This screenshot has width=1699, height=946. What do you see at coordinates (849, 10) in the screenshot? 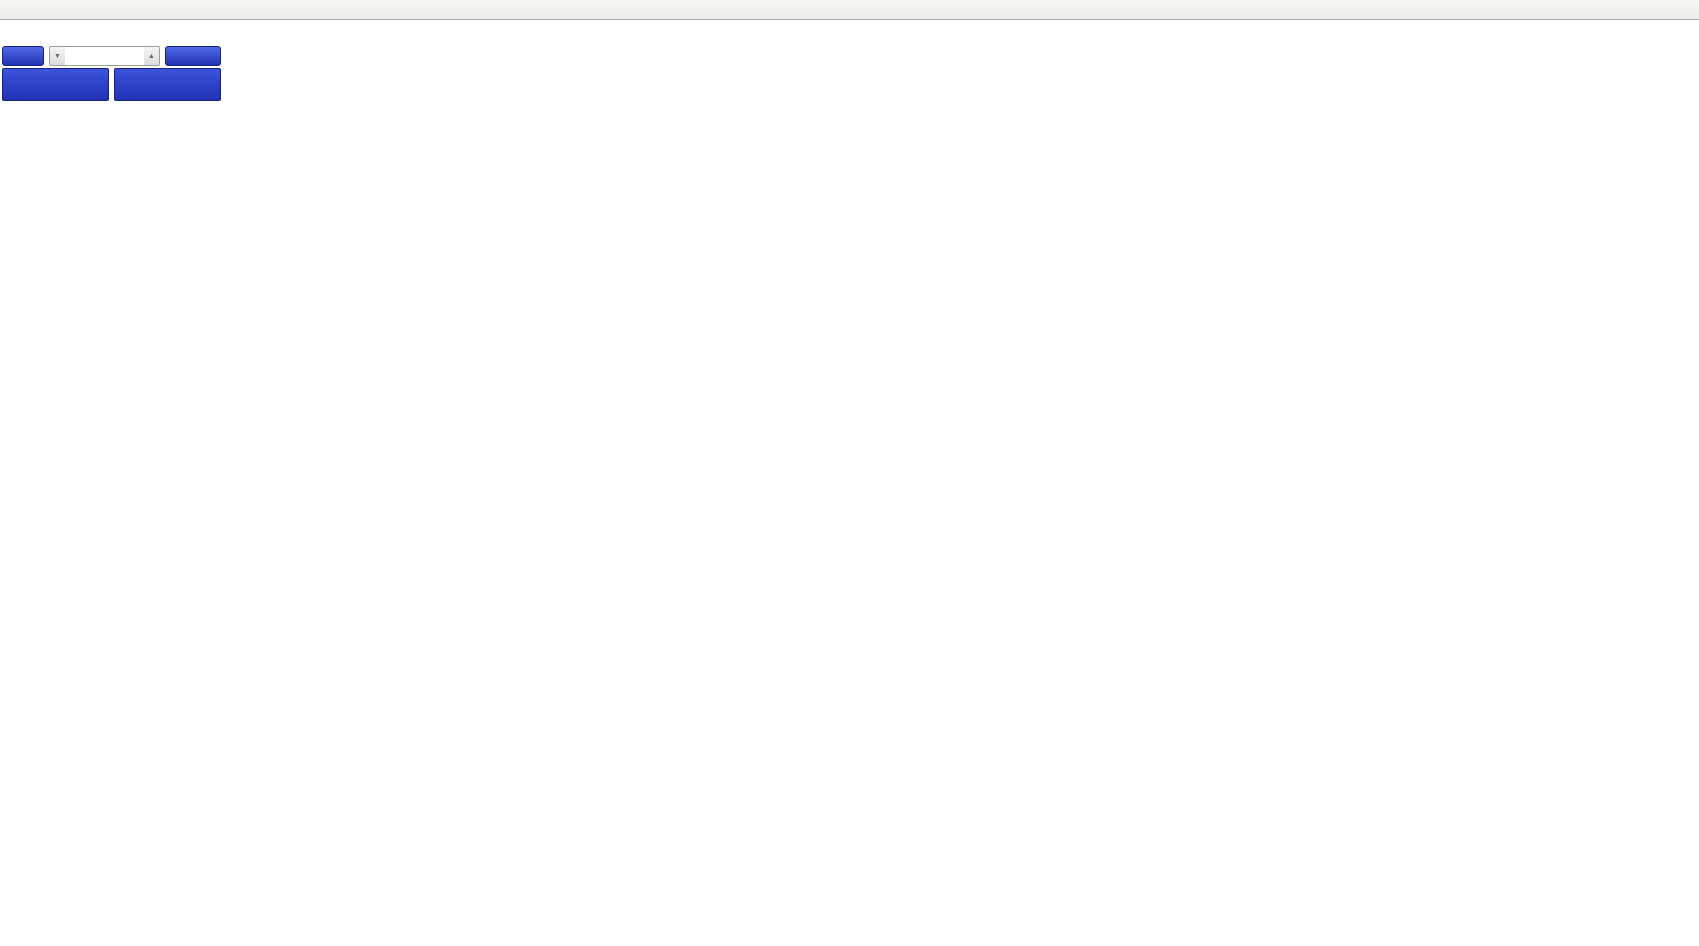
I see `toolbar` at bounding box center [849, 10].